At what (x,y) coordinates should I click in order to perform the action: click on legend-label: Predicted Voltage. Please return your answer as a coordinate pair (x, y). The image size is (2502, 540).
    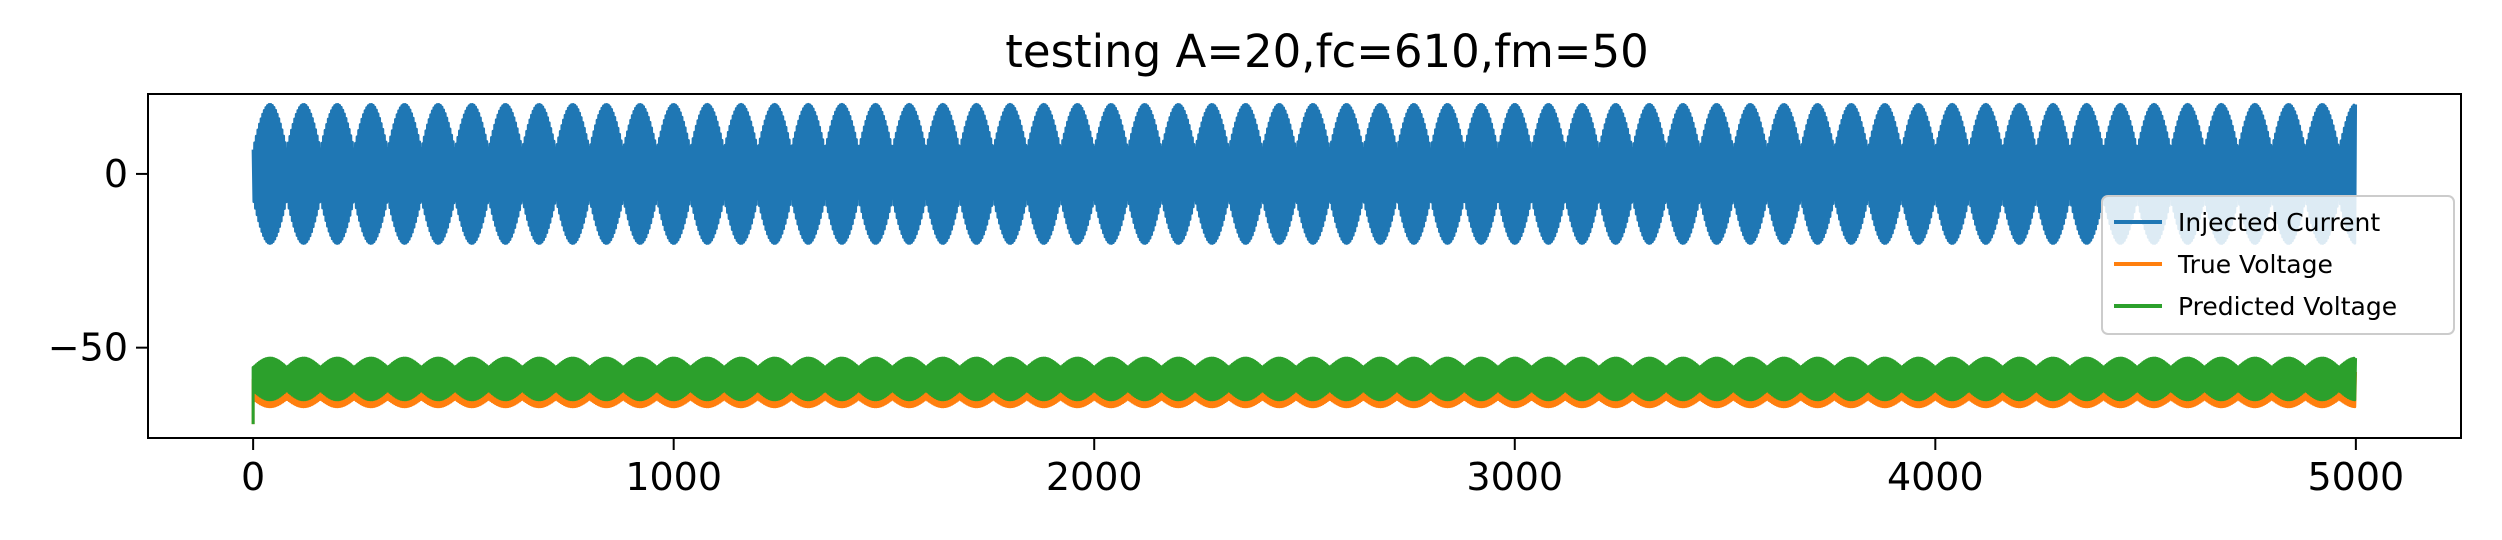
    Looking at the image, I should click on (2287, 306).